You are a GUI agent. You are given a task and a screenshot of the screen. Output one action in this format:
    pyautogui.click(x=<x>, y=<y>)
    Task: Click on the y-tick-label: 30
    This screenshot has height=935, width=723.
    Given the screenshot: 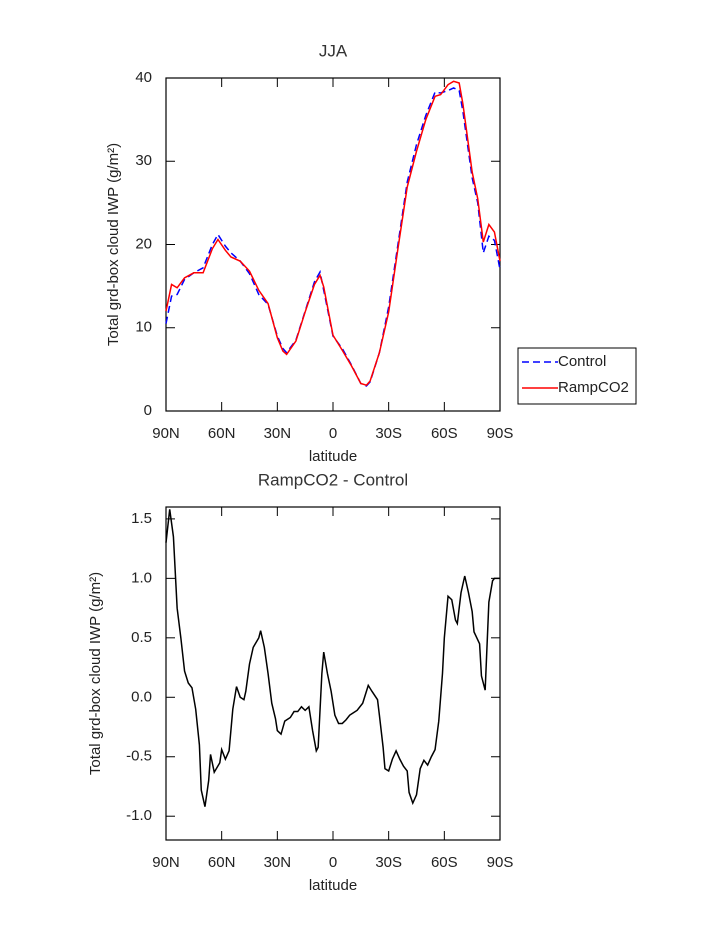 What is the action you would take?
    pyautogui.click(x=143, y=160)
    